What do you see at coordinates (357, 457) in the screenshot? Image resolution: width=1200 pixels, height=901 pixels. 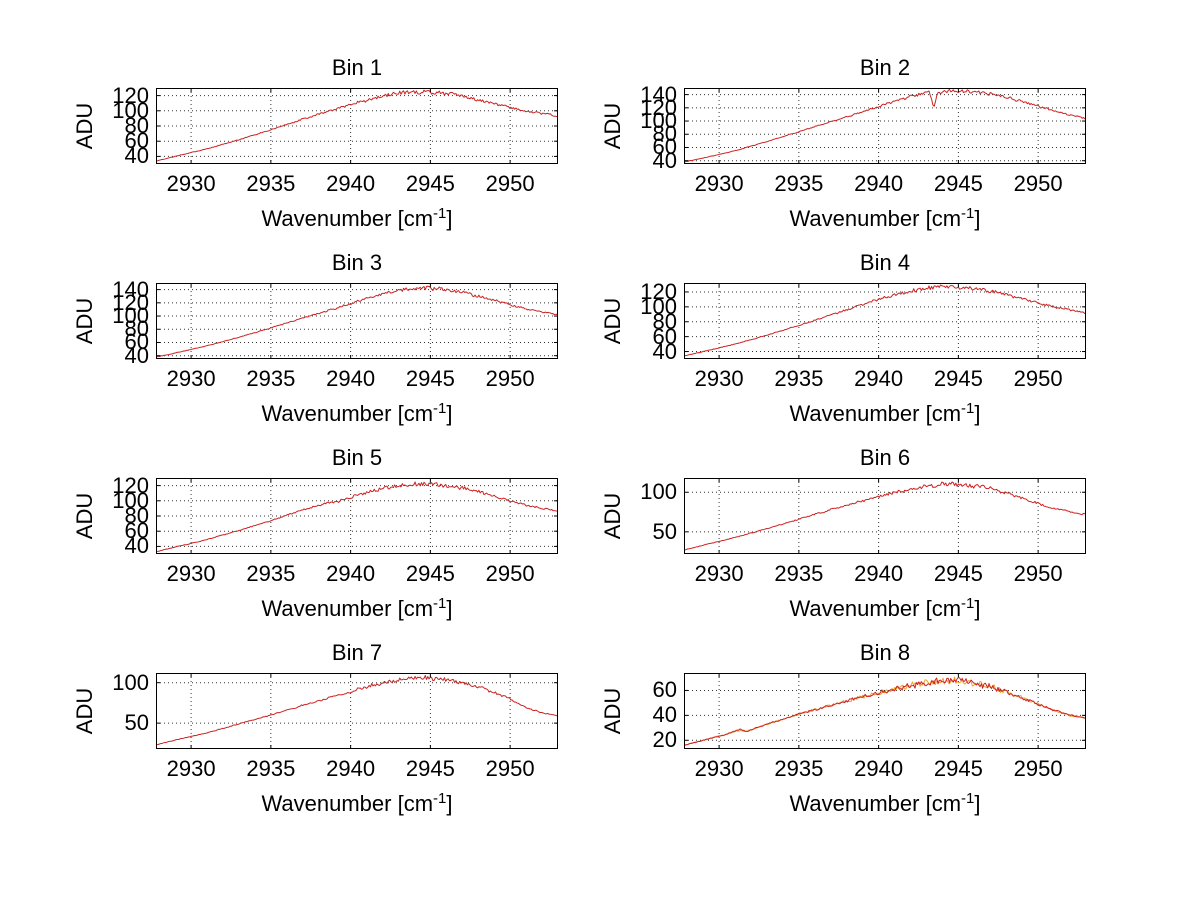 I see `subplot-title-bin-5: Bin 5` at bounding box center [357, 457].